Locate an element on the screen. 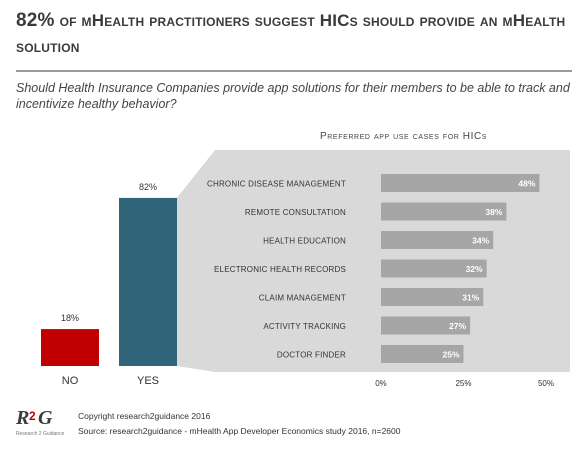 Image resolution: width=588 pixels, height=450 pixels. category-label-yes: YES is located at coordinates (148, 381).